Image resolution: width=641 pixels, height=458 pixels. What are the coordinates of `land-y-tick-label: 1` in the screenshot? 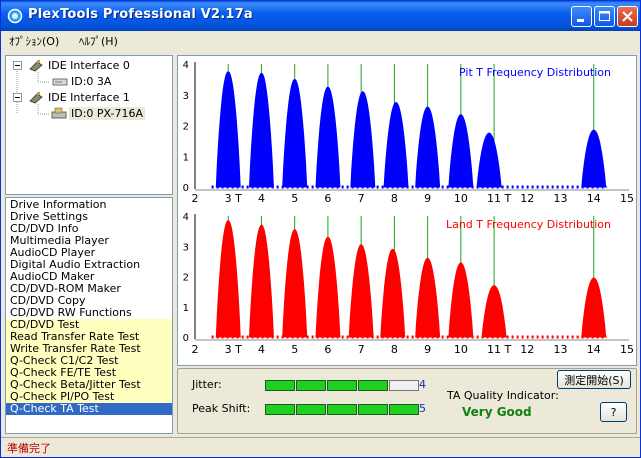 It's located at (186, 308).